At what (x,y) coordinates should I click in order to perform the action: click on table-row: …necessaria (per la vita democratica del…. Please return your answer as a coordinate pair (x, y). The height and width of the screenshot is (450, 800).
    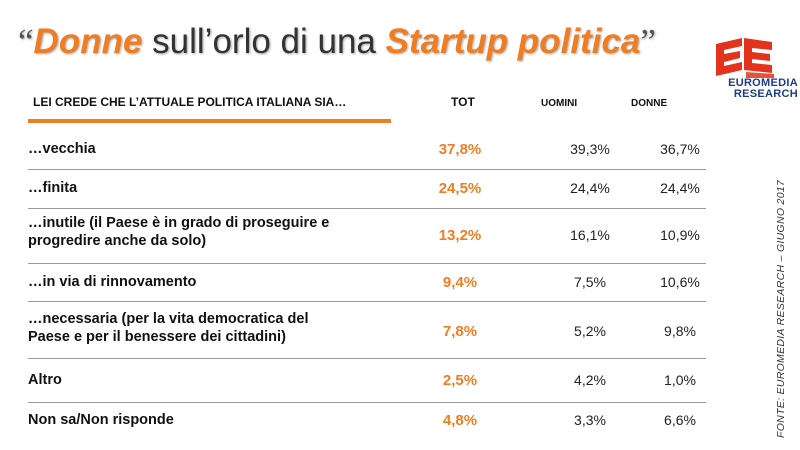
    Looking at the image, I should click on (367, 335).